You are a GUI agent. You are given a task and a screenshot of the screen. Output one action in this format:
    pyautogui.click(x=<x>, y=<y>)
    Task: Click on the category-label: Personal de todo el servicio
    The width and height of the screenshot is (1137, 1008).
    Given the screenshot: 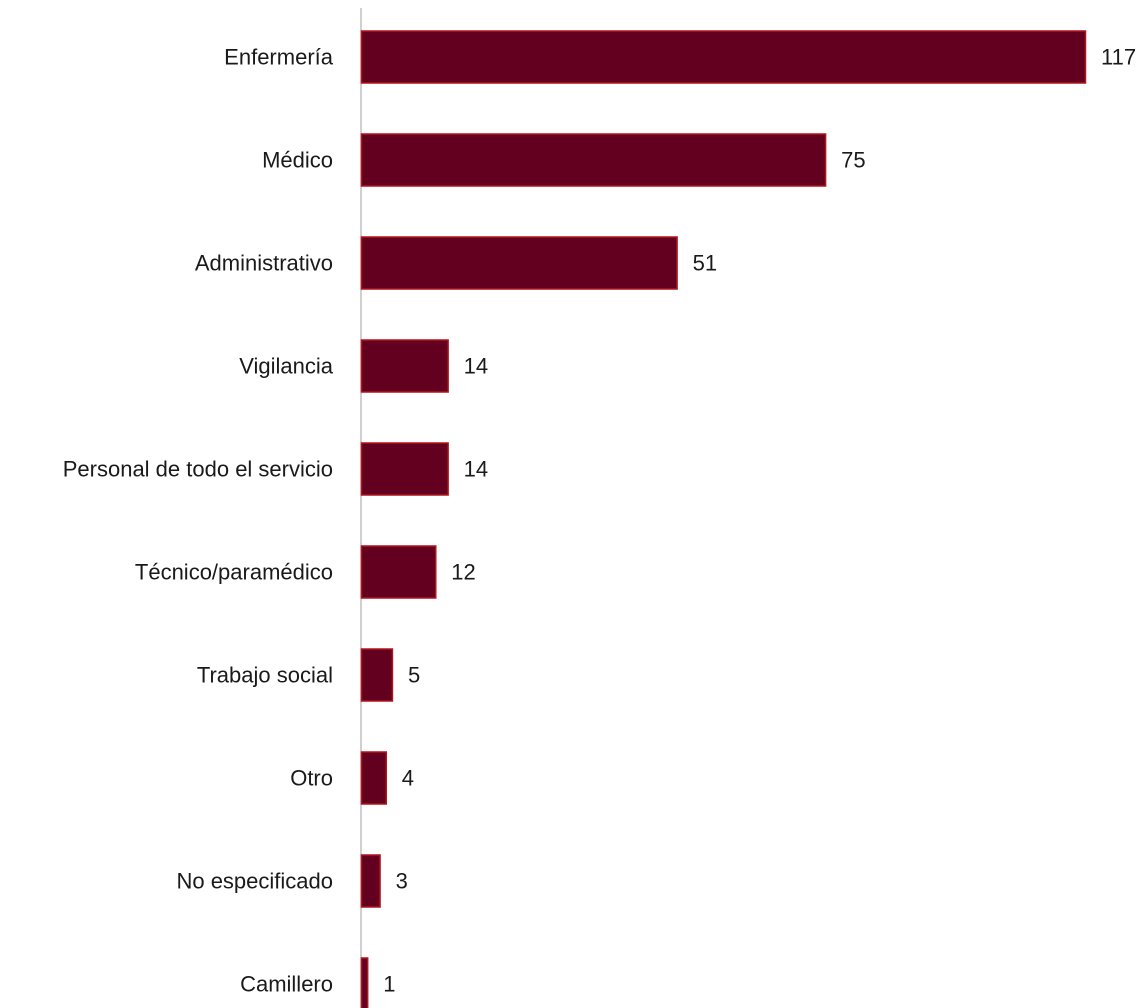 What is the action you would take?
    pyautogui.click(x=198, y=469)
    